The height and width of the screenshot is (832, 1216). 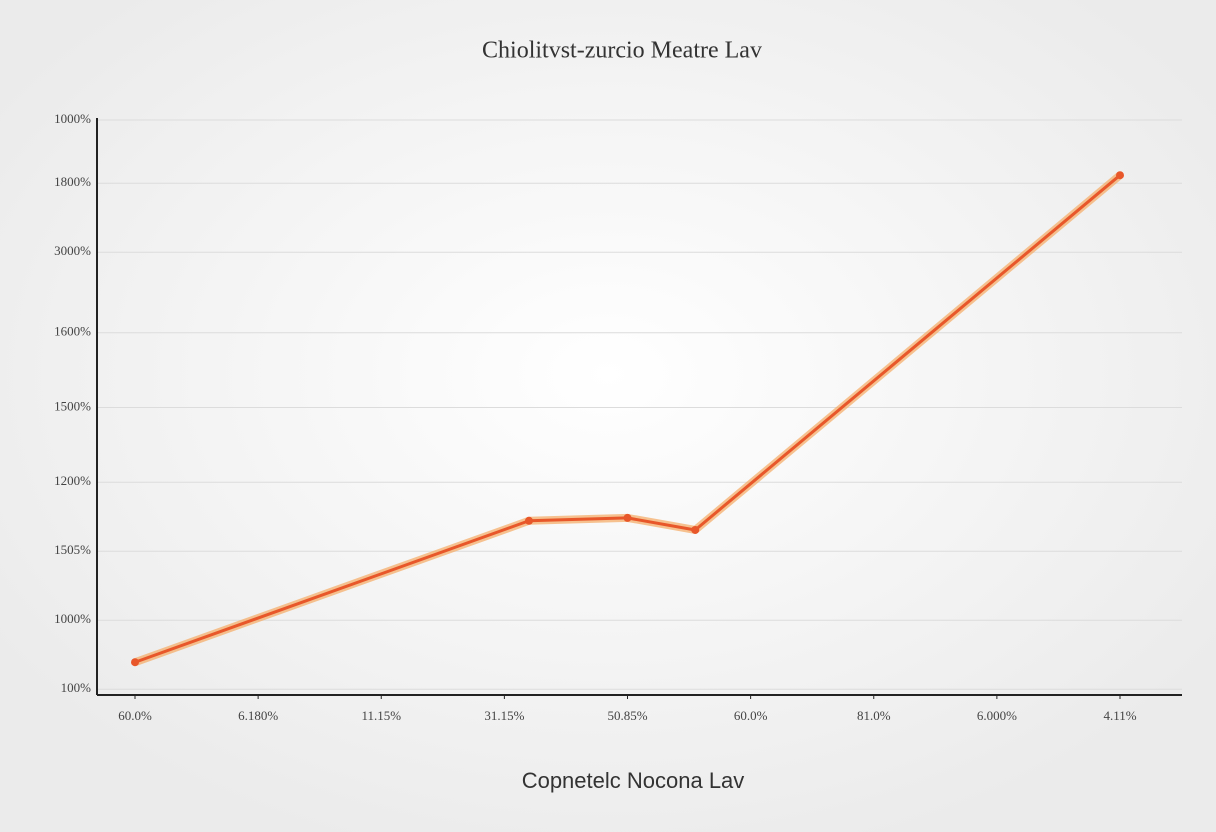 What do you see at coordinates (874, 715) in the screenshot?
I see `x-tick-label: 81.0%` at bounding box center [874, 715].